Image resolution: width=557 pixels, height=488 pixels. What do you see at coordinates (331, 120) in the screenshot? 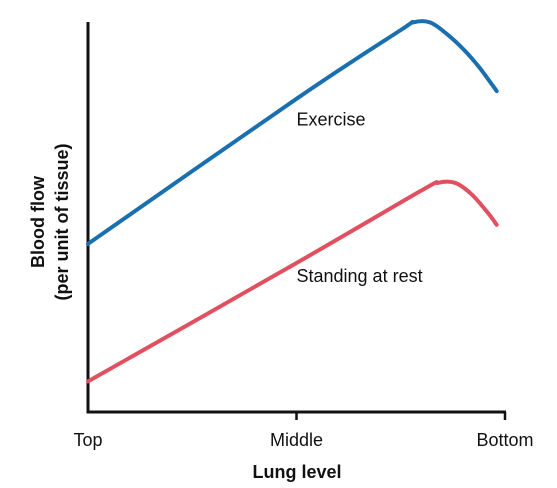
I see `series-annotation: Exercise` at bounding box center [331, 120].